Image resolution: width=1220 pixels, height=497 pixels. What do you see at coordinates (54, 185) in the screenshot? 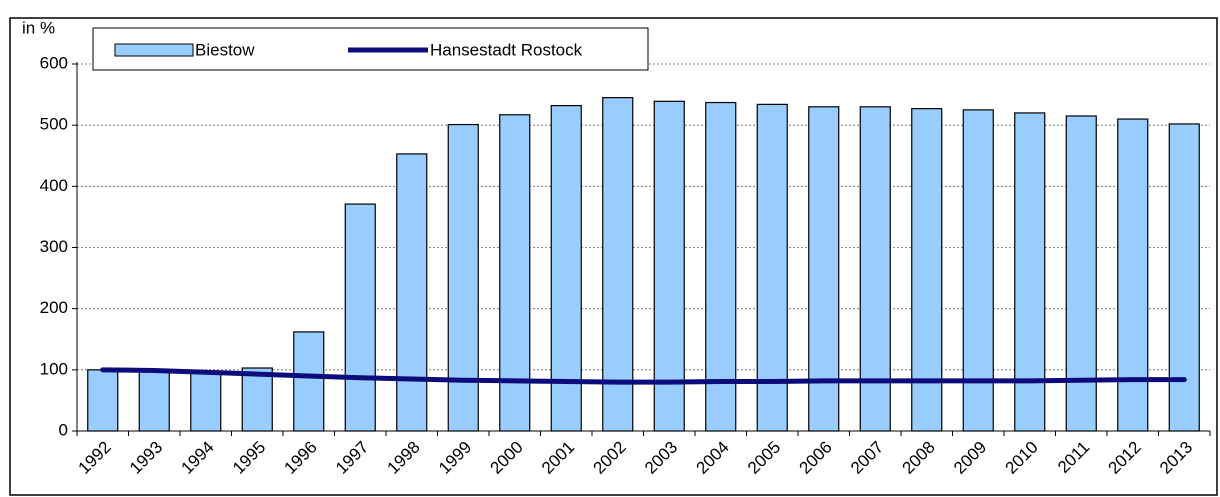
I see `y-tick-label: 400` at bounding box center [54, 185].